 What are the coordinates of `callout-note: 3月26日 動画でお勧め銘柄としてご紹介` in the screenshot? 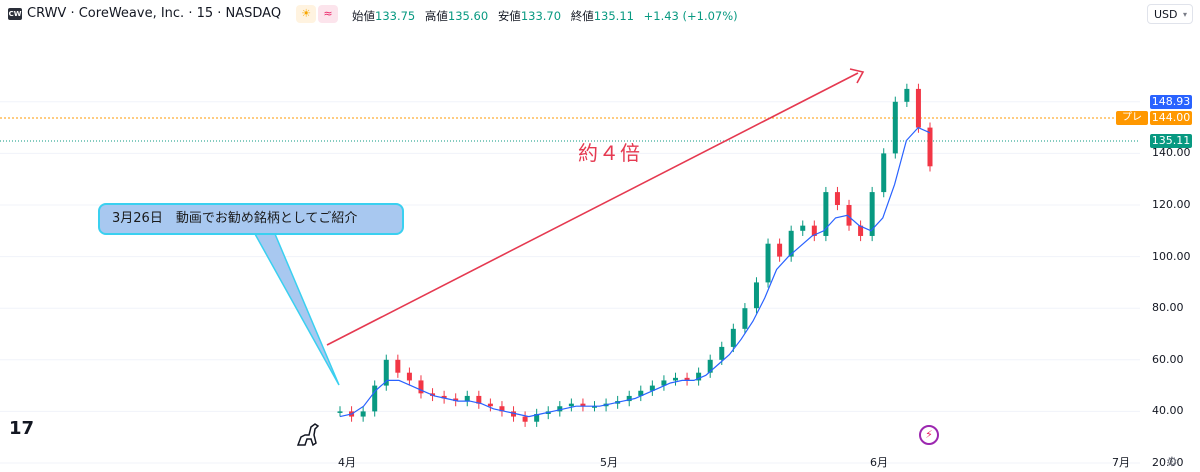 It's located at (251, 219).